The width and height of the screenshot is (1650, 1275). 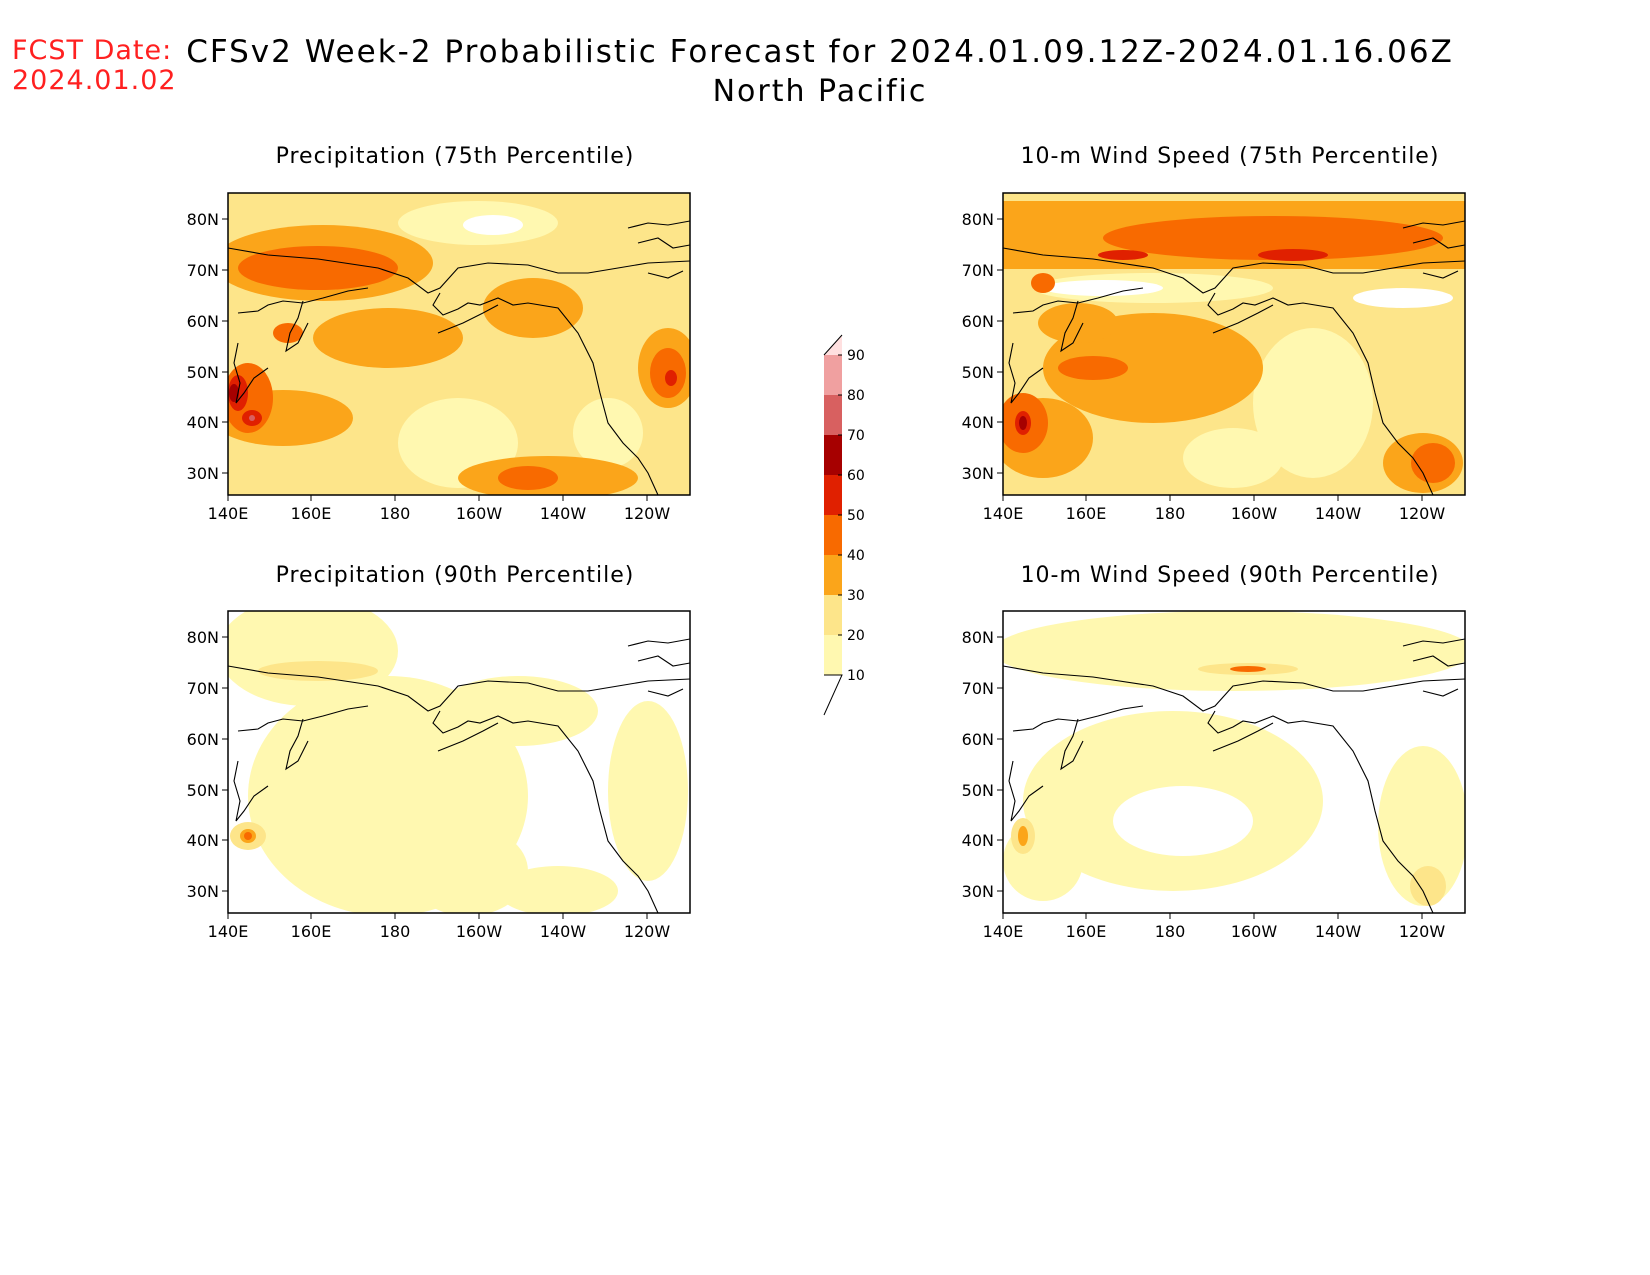 I want to click on colorbar-label: 40, so click(x=856, y=556).